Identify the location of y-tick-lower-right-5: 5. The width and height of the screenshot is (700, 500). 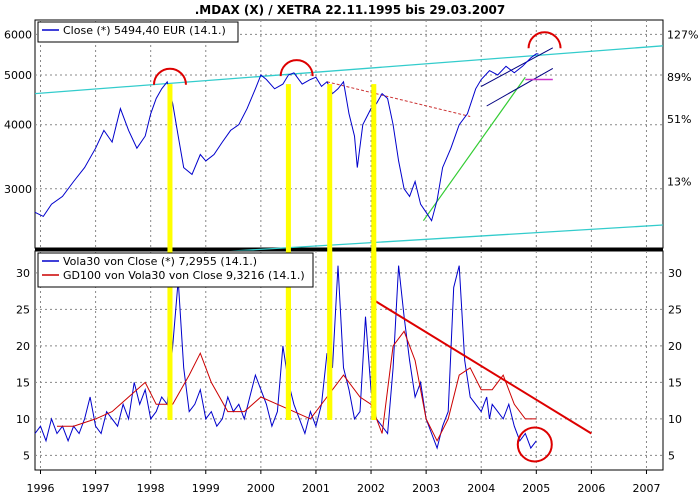
(671, 455).